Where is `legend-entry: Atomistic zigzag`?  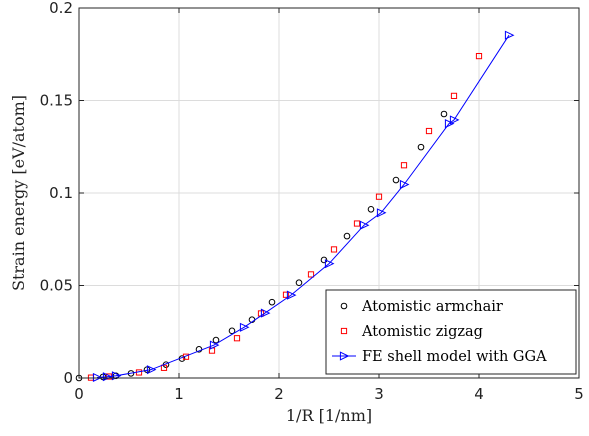
legend-entry: Atomistic zigzag is located at coordinates (411, 332).